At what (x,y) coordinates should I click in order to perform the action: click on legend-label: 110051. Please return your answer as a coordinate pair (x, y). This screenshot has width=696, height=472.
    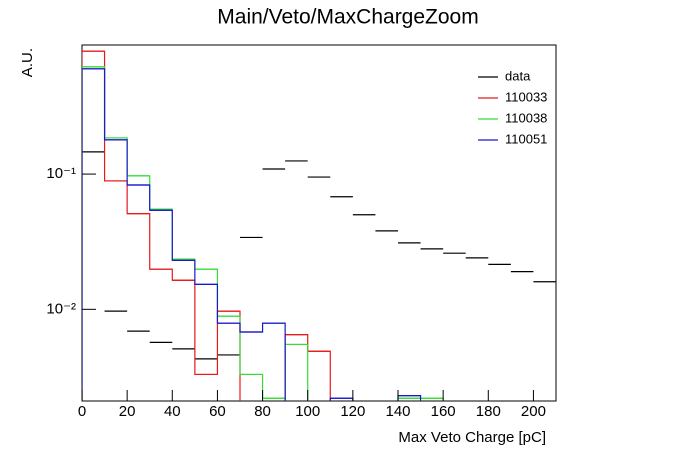
    Looking at the image, I should click on (526, 138).